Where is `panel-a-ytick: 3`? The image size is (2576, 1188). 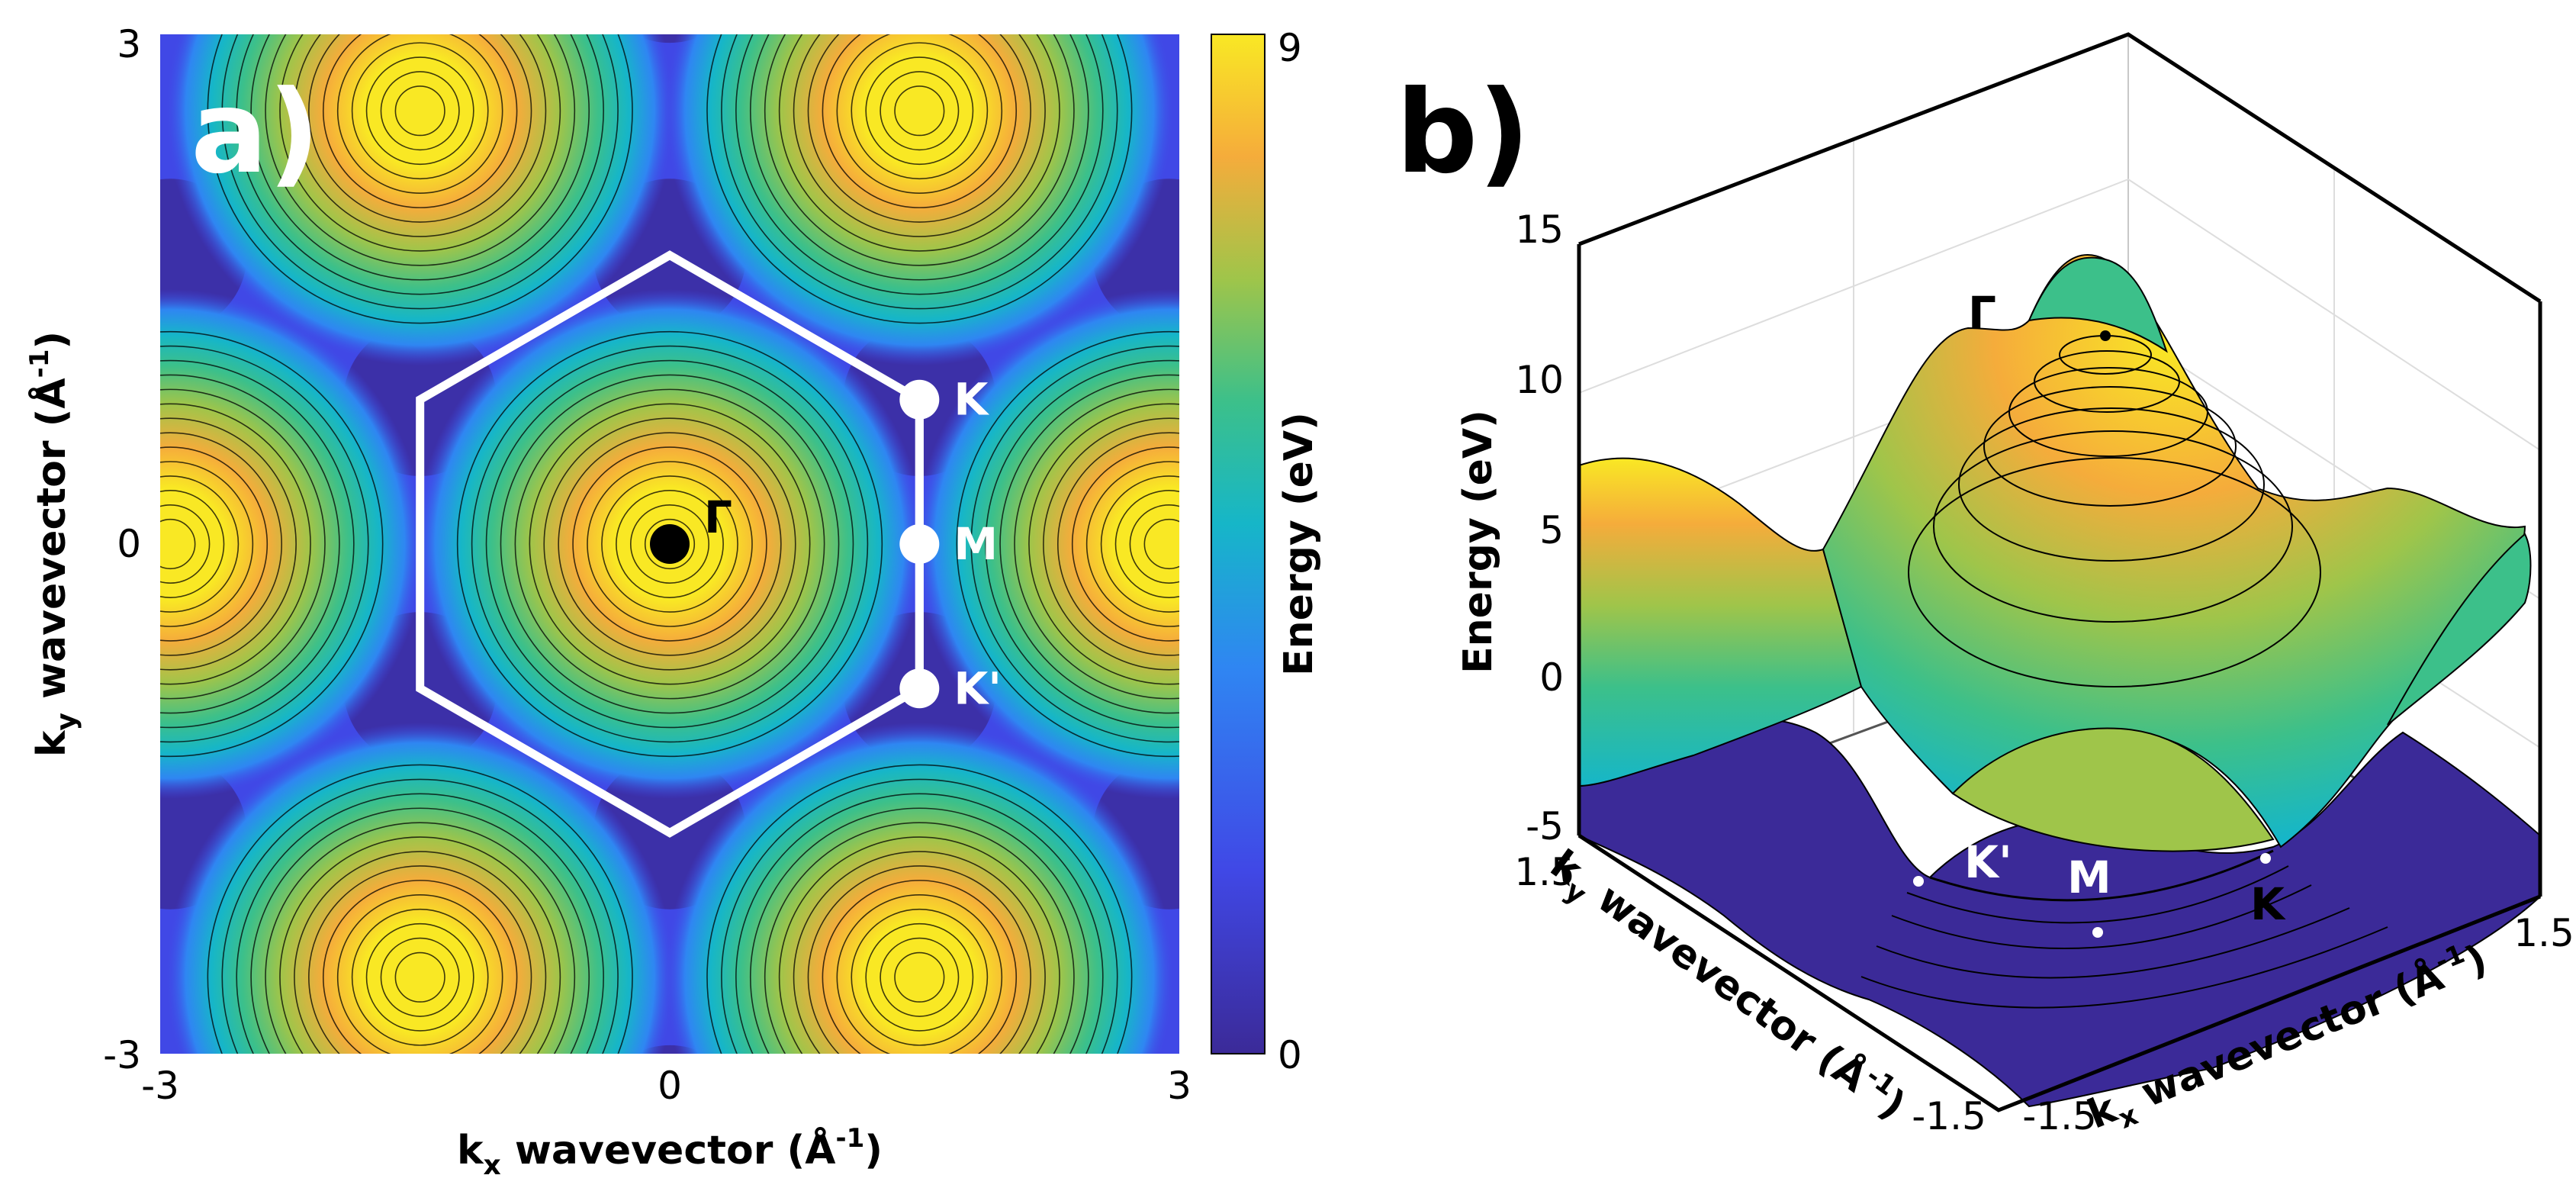
panel-a-ytick: 3 is located at coordinates (129, 44).